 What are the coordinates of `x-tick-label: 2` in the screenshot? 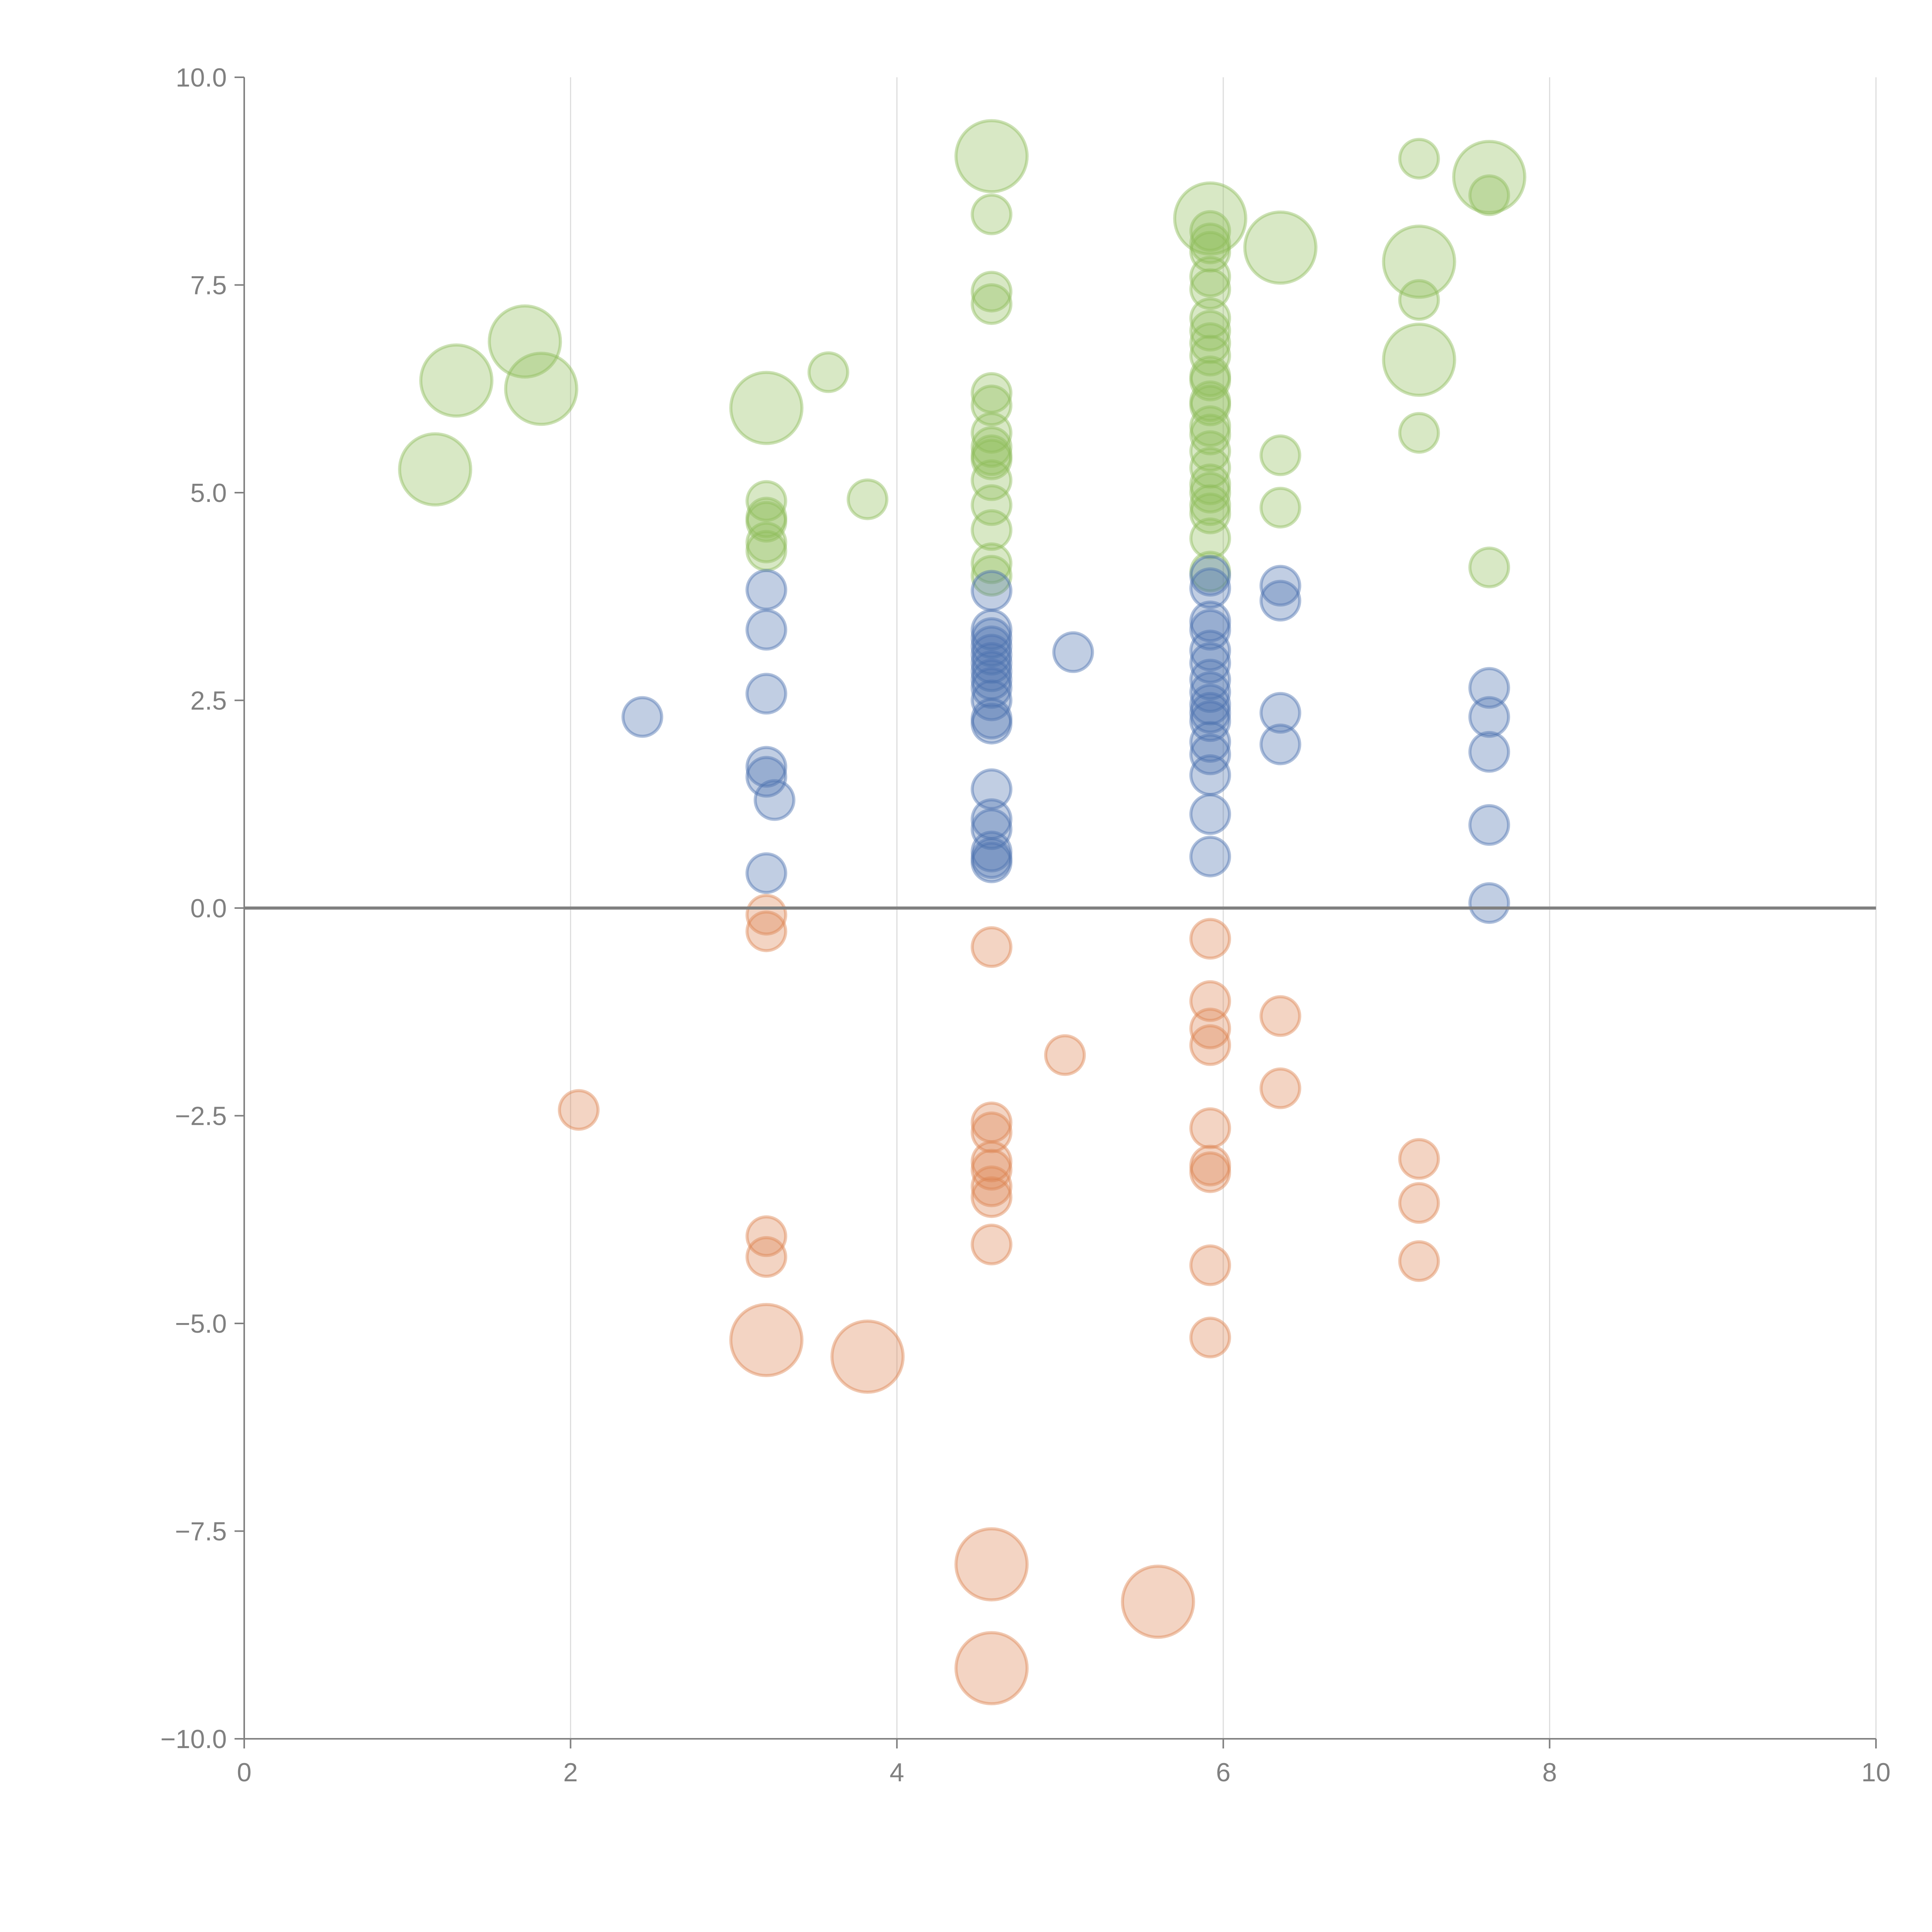 It's located at (571, 1772).